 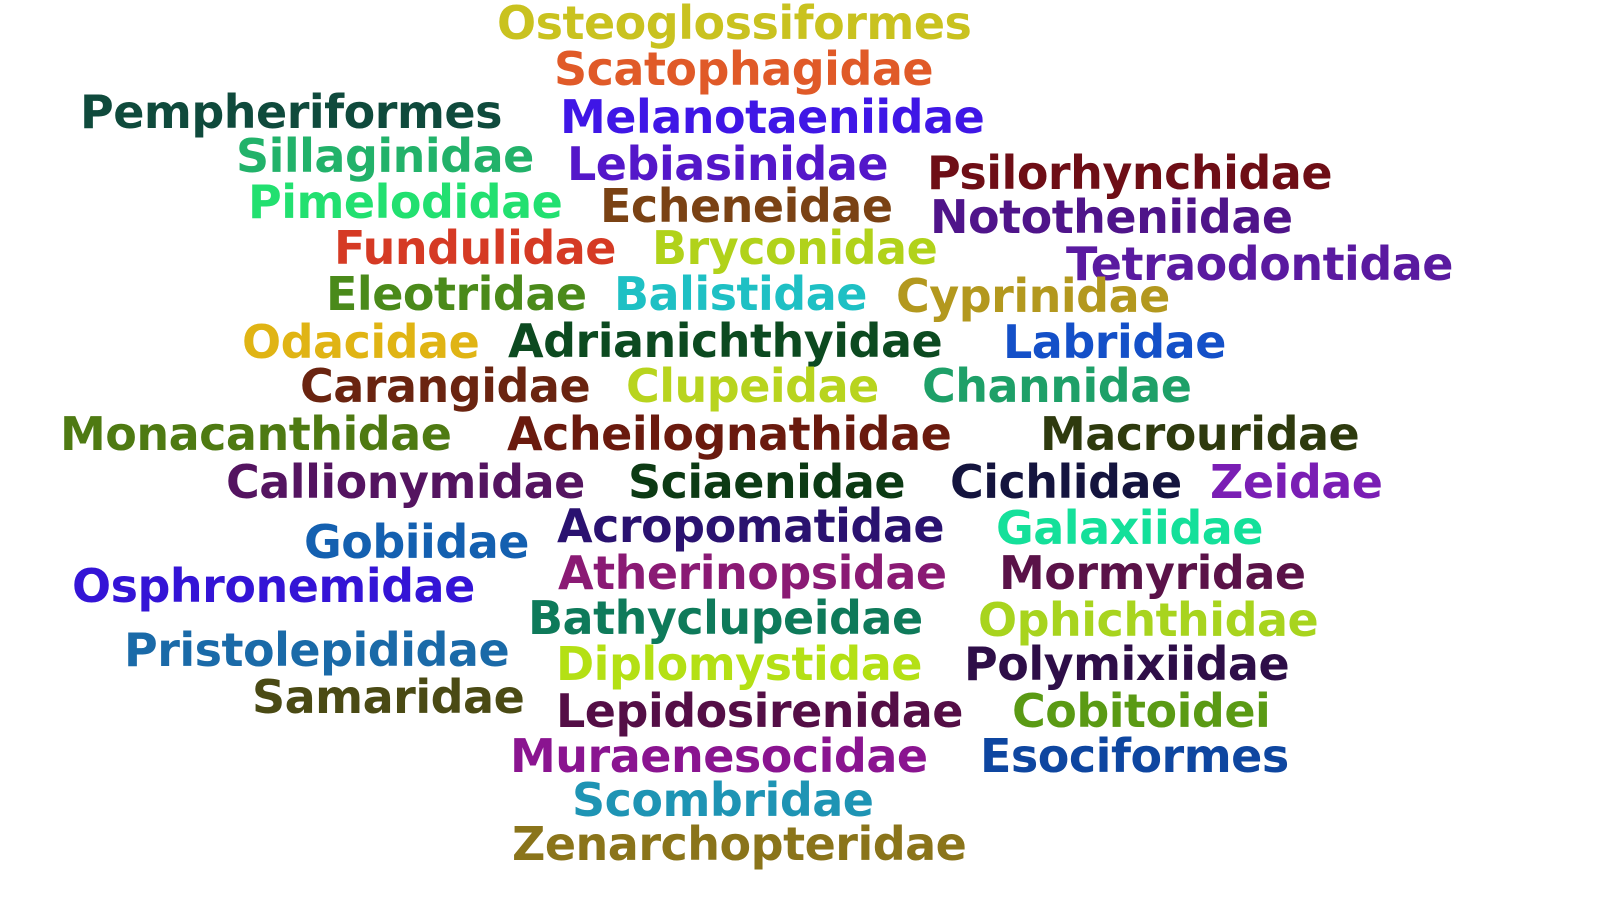 What do you see at coordinates (317, 650) in the screenshot?
I see `cloud-word: Pristolepididae` at bounding box center [317, 650].